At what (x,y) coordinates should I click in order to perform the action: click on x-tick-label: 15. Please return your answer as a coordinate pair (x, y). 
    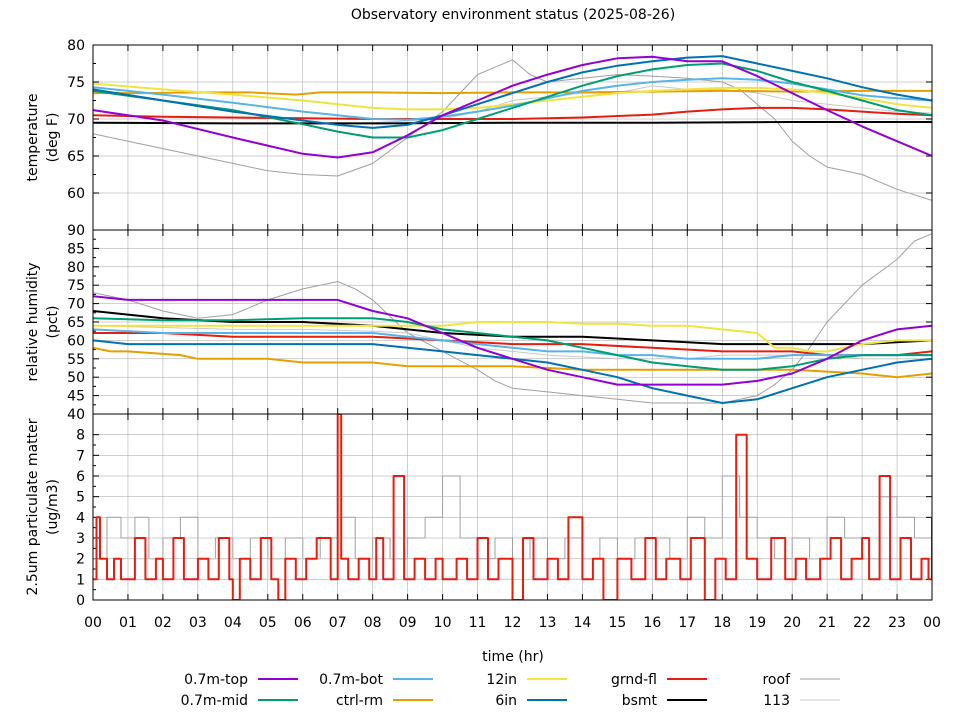
    Looking at the image, I should click on (617, 623).